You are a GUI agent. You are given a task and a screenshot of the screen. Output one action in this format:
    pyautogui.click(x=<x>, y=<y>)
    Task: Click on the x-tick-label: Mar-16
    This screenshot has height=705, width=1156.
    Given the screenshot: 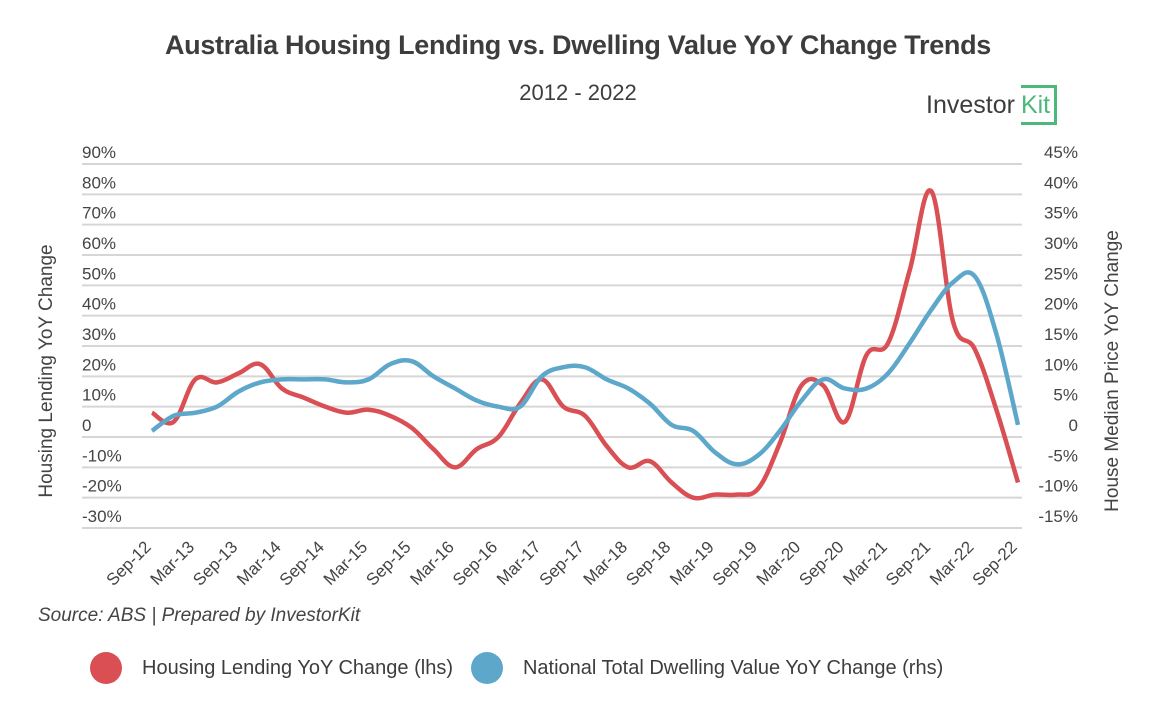 What is the action you would take?
    pyautogui.click(x=432, y=563)
    